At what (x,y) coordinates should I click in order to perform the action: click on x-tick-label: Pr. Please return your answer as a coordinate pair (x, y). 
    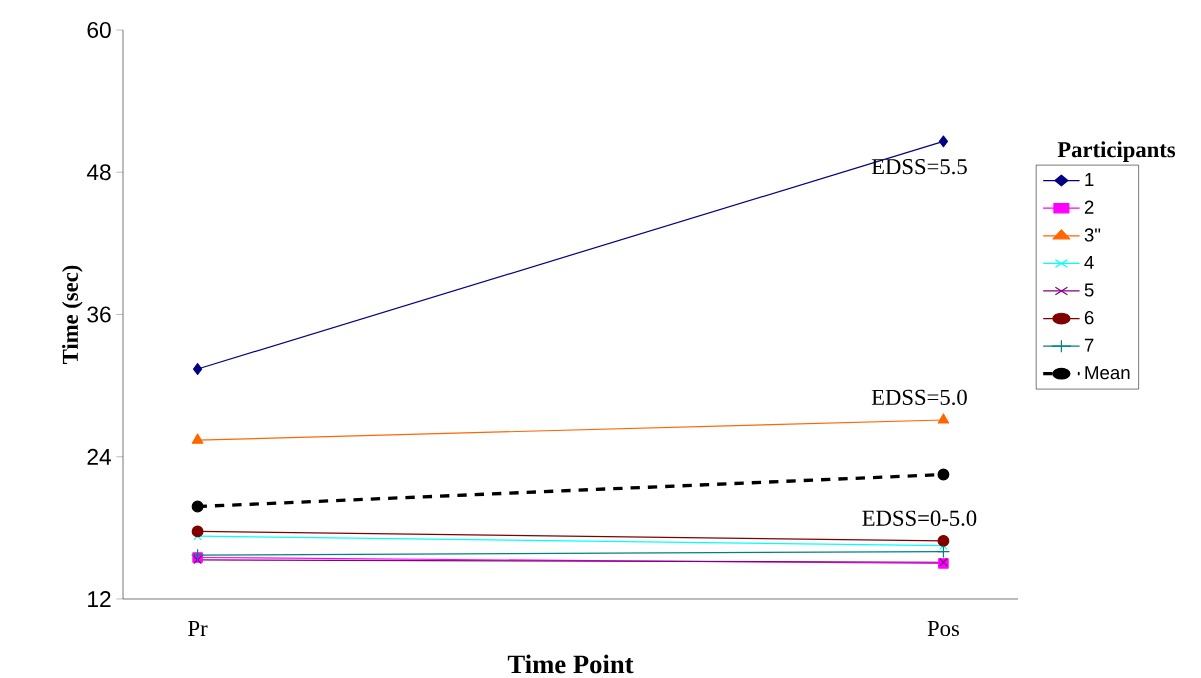
    Looking at the image, I should click on (198, 628).